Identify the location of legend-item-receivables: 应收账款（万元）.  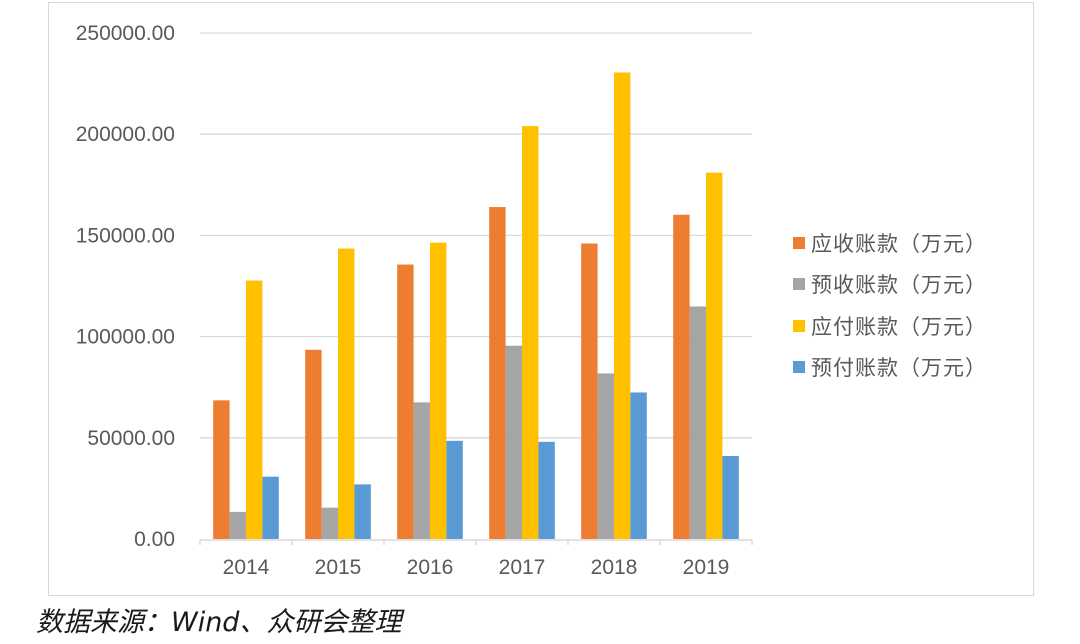
(890, 243).